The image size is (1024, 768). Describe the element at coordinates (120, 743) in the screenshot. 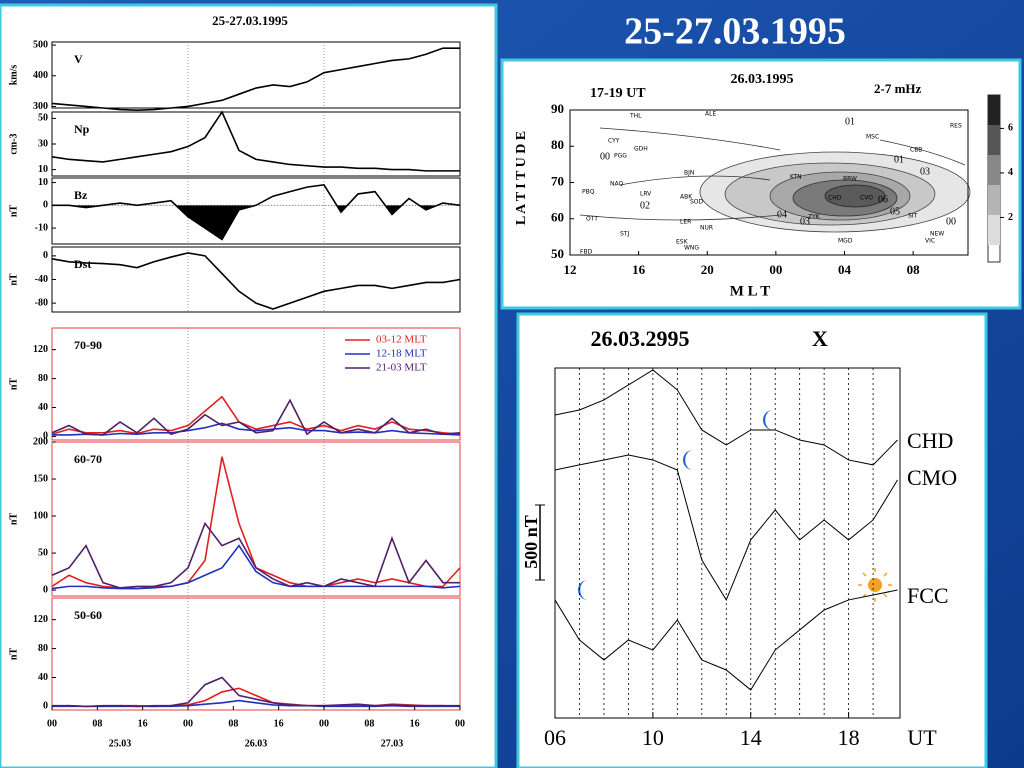

I see `date-label: 25.03` at that location.